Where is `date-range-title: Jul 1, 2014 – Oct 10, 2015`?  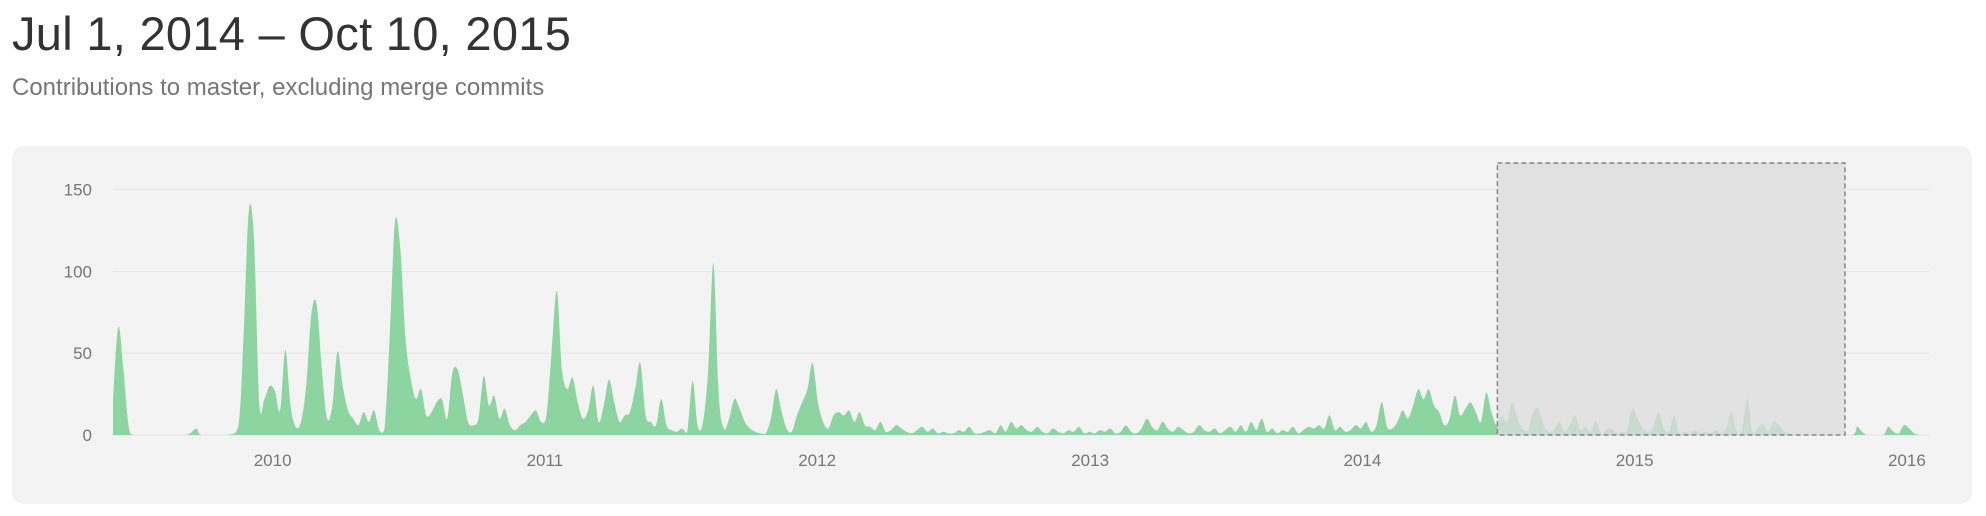
date-range-title: Jul 1, 2014 – Oct 10, 2015 is located at coordinates (292, 33).